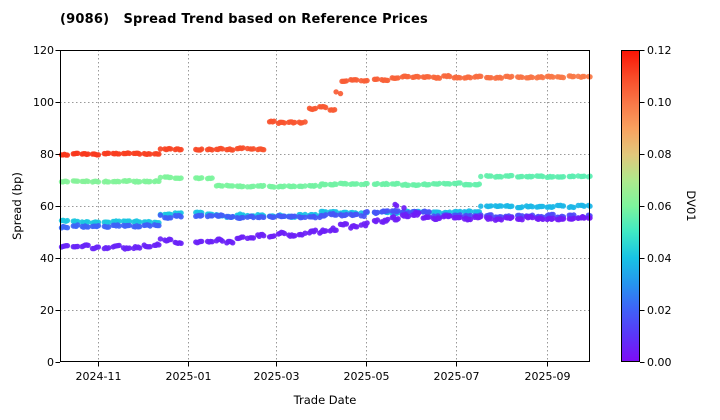 This screenshot has height=420, width=720. What do you see at coordinates (659, 50) in the screenshot?
I see `colorbar-tick-label: 0.12` at bounding box center [659, 50].